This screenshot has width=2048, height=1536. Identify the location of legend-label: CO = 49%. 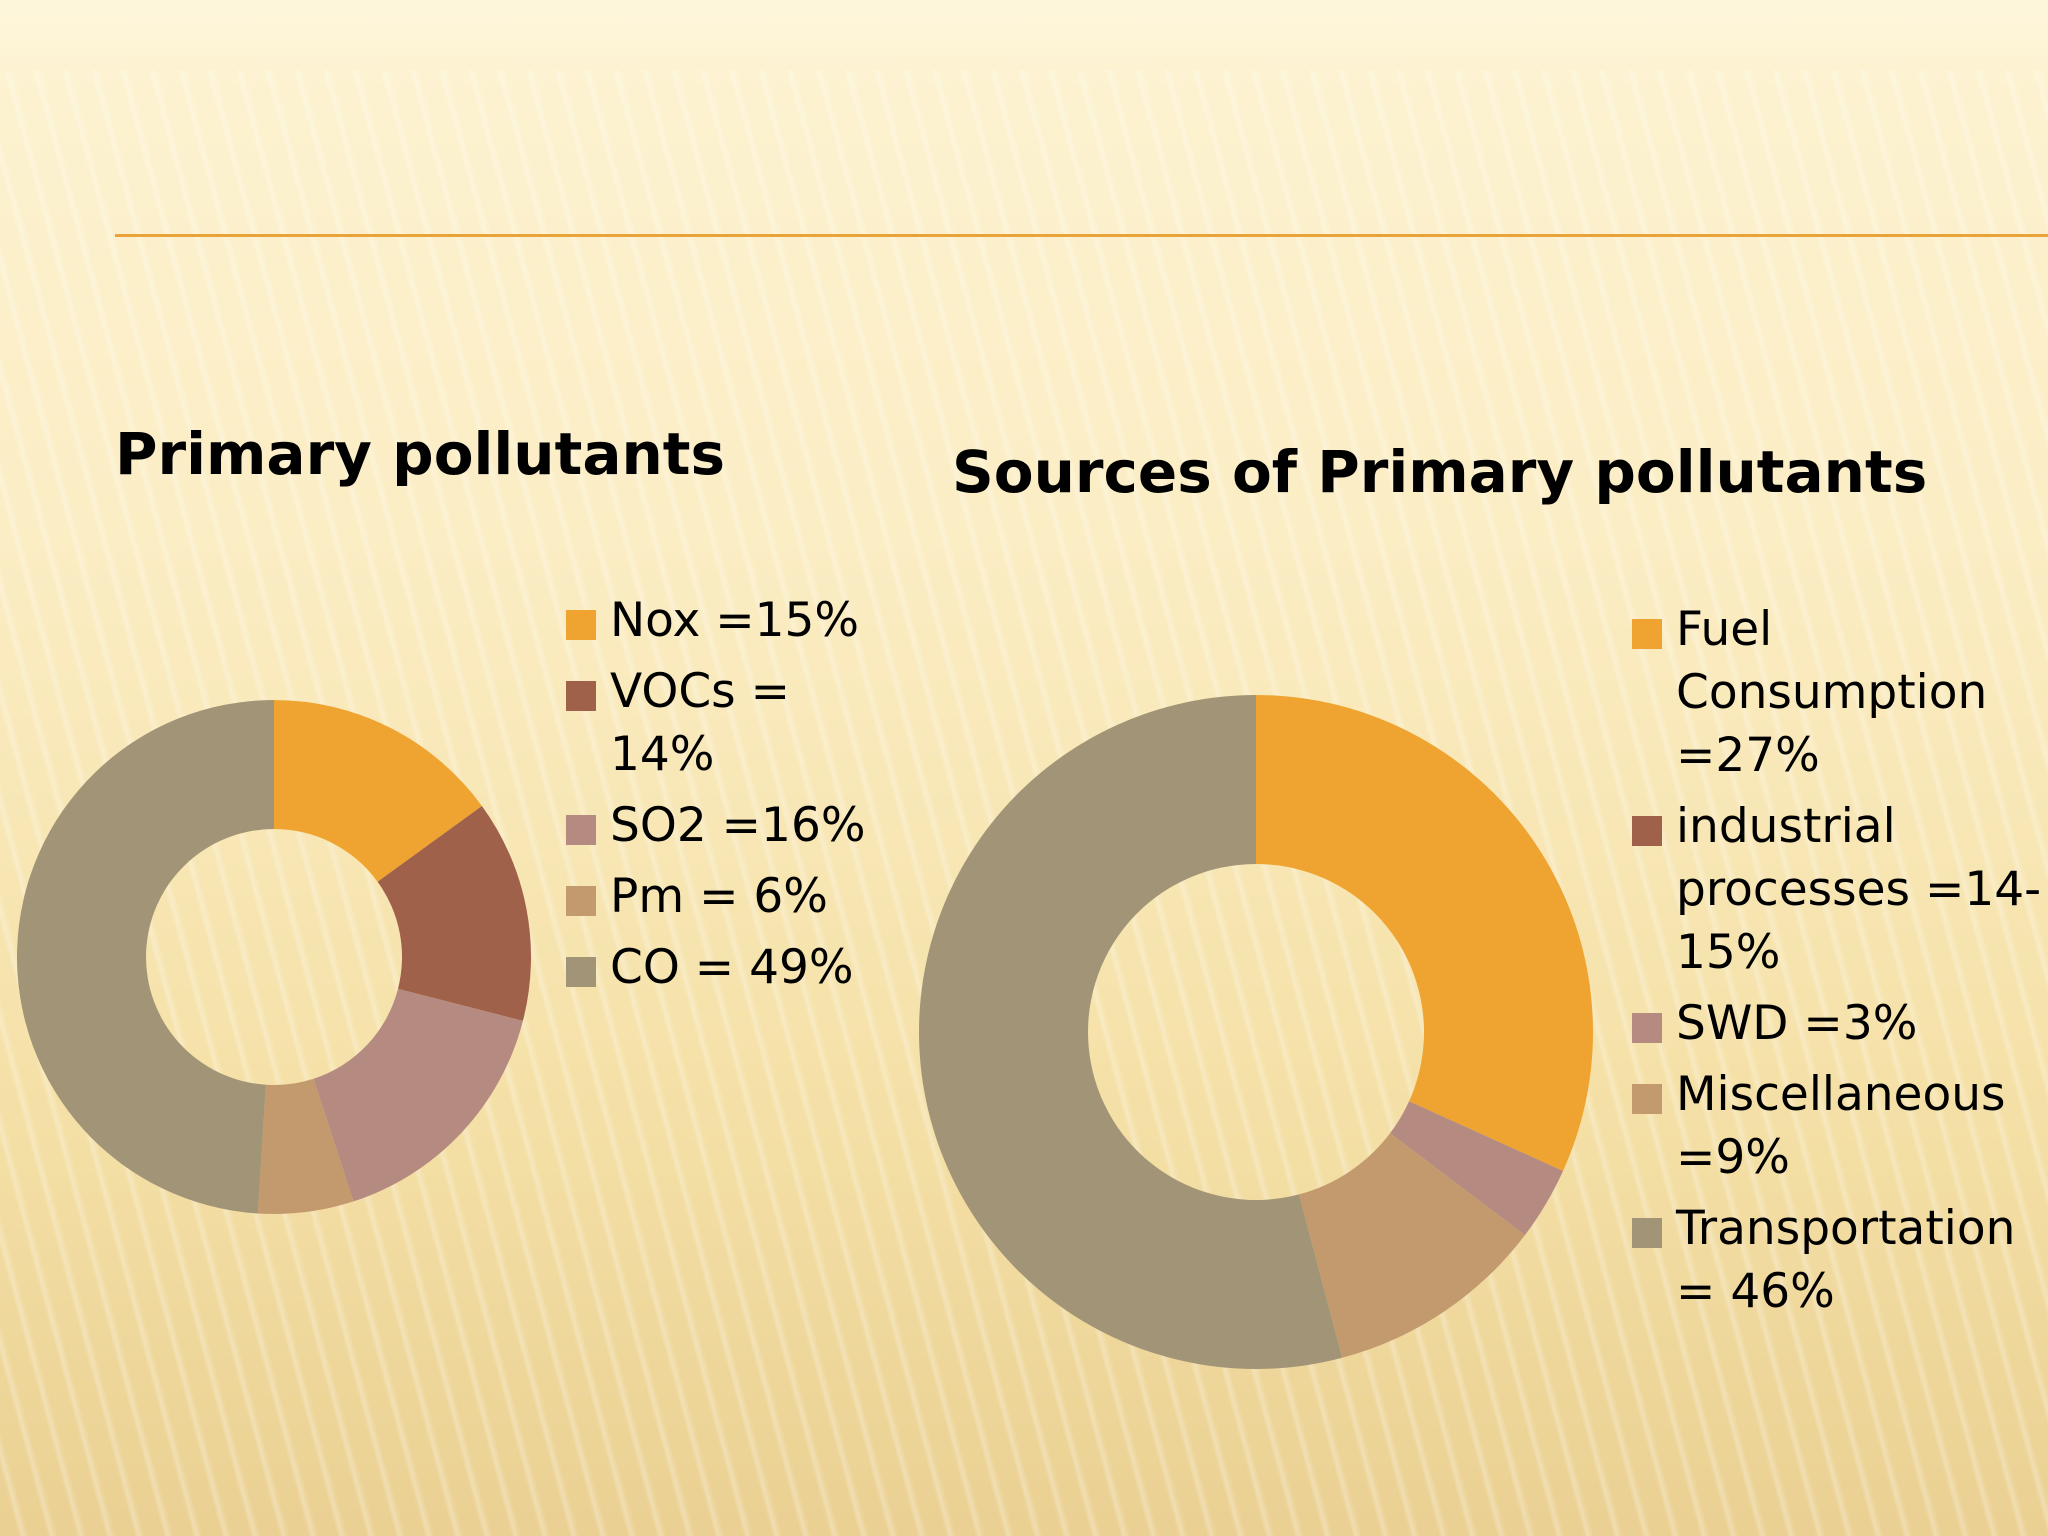
(732, 967).